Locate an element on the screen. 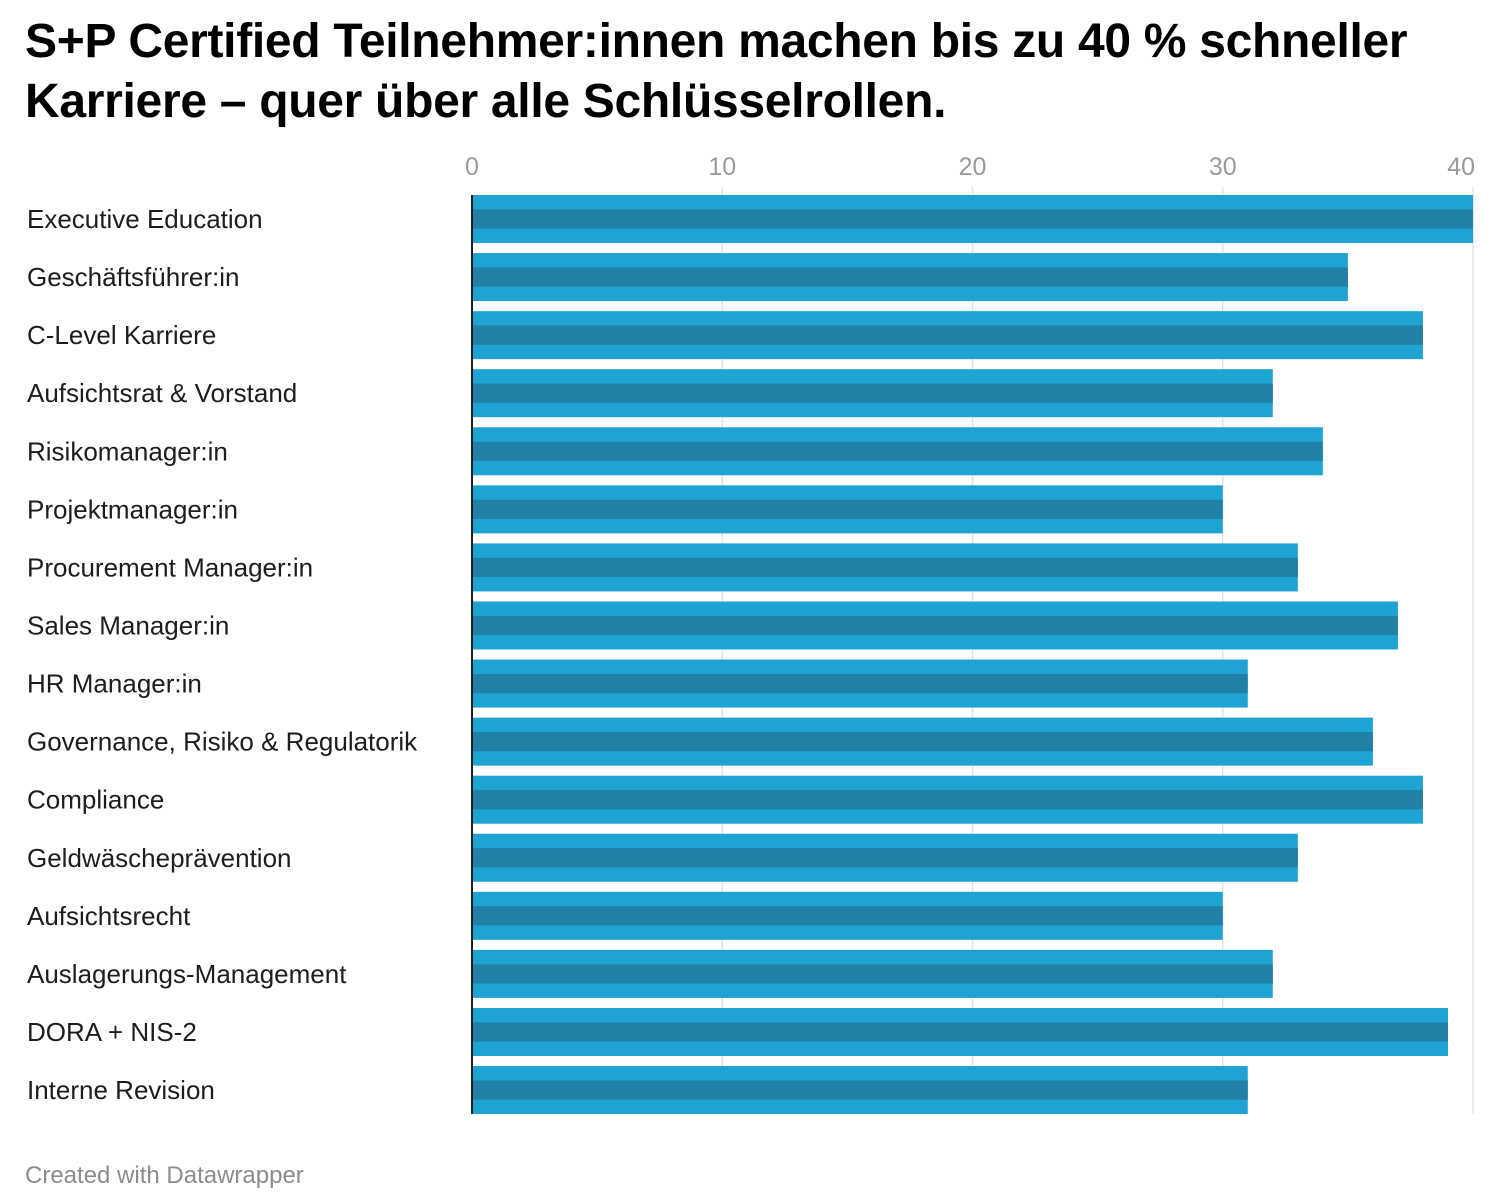 This screenshot has height=1200, width=1500. category-label: Aufsichtsrecht is located at coordinates (109, 916).